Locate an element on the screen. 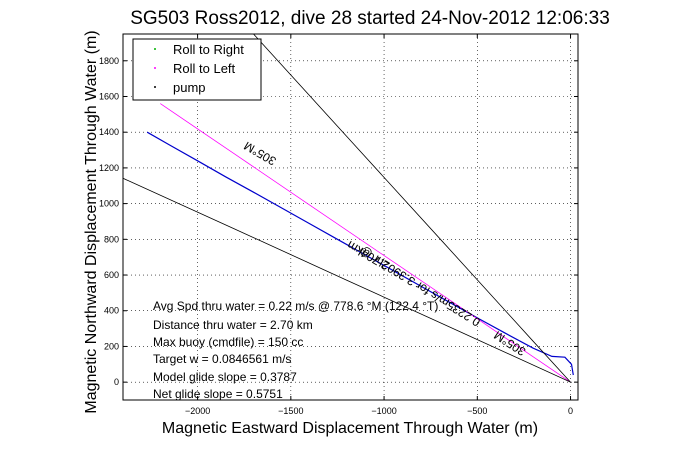 This screenshot has height=454, width=681. legend-label-roll-right: Roll to Right is located at coordinates (208, 49).